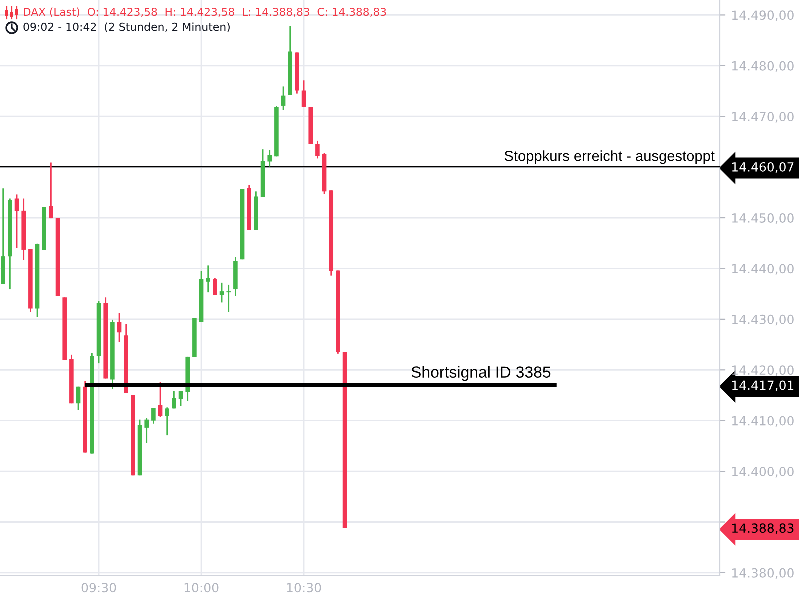 The image size is (800, 600). Describe the element at coordinates (763, 269) in the screenshot. I see `y-tick-label: 14.440,00` at that location.